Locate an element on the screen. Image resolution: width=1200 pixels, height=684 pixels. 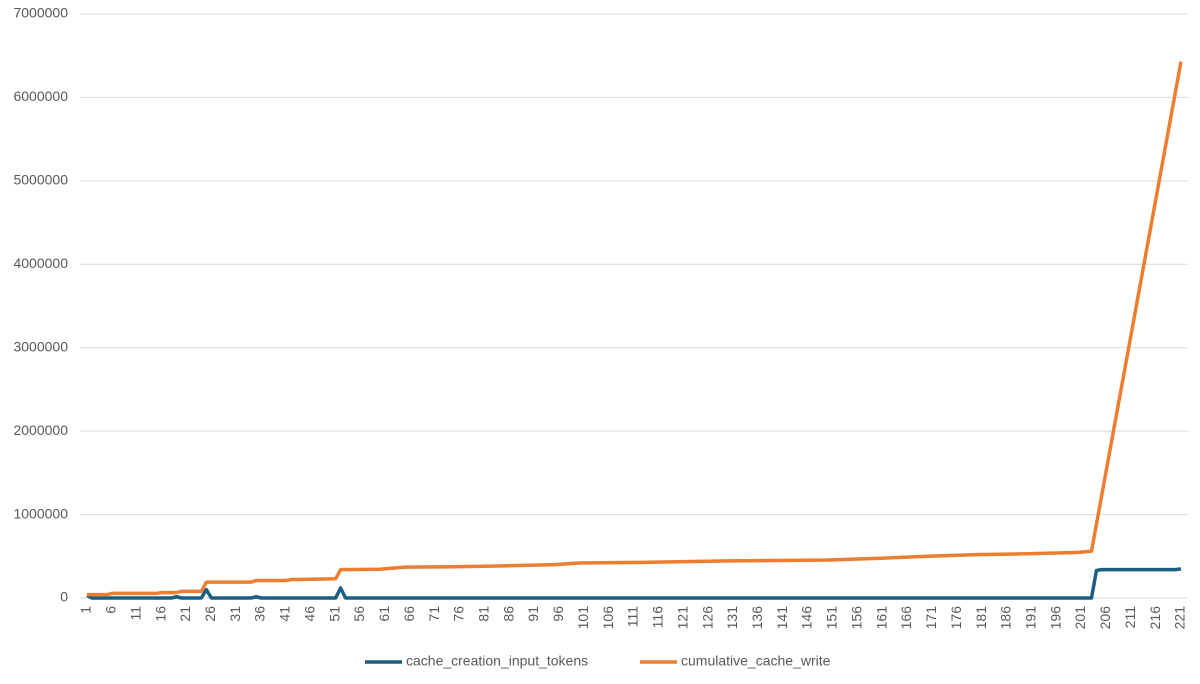
x-tick-label: 6 is located at coordinates (111, 610).